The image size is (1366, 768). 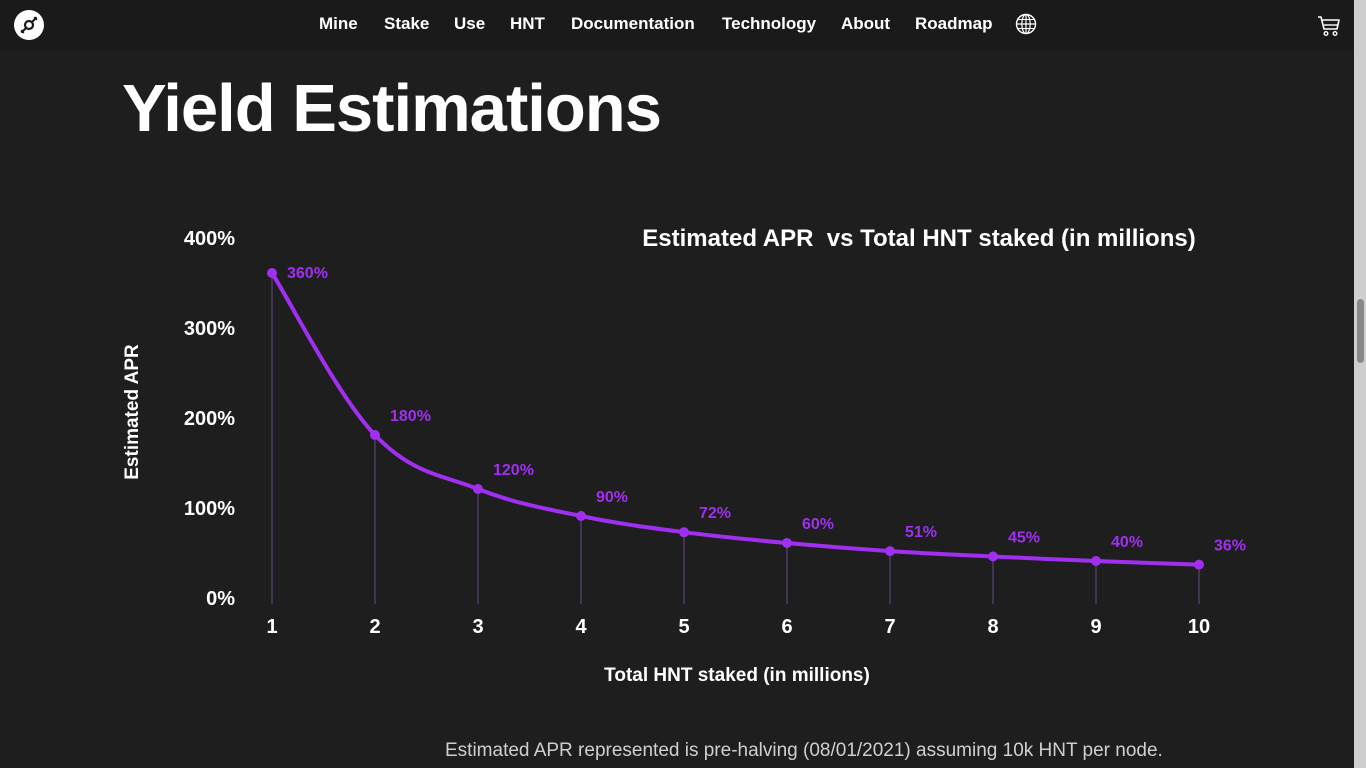 What do you see at coordinates (954, 23) in the screenshot?
I see `nav-link-roadmap: Roadmap` at bounding box center [954, 23].